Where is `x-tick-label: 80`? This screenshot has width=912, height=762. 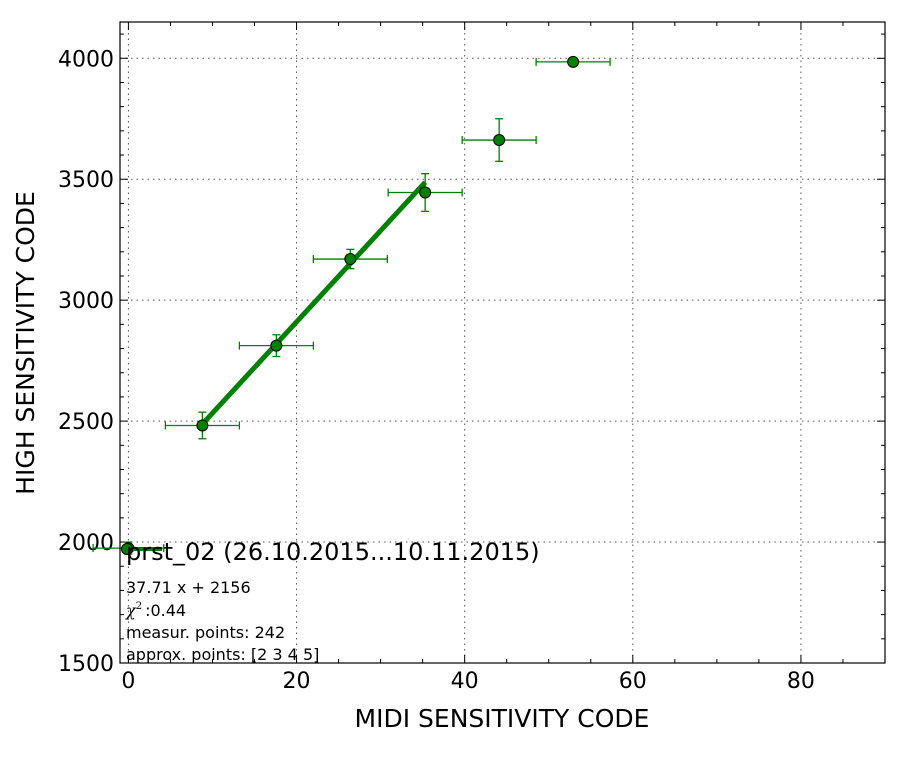
x-tick-label: 80 is located at coordinates (801, 681).